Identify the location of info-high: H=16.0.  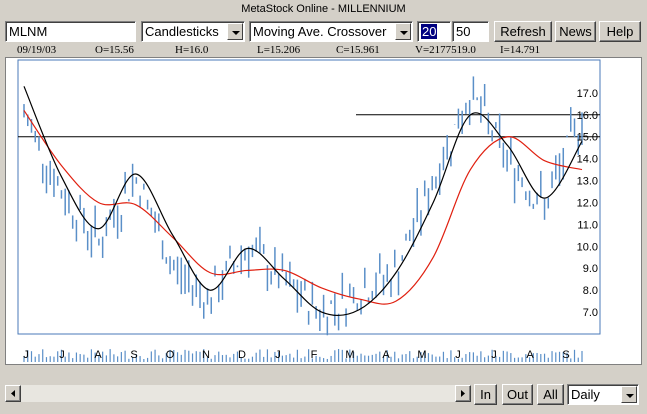
(192, 50).